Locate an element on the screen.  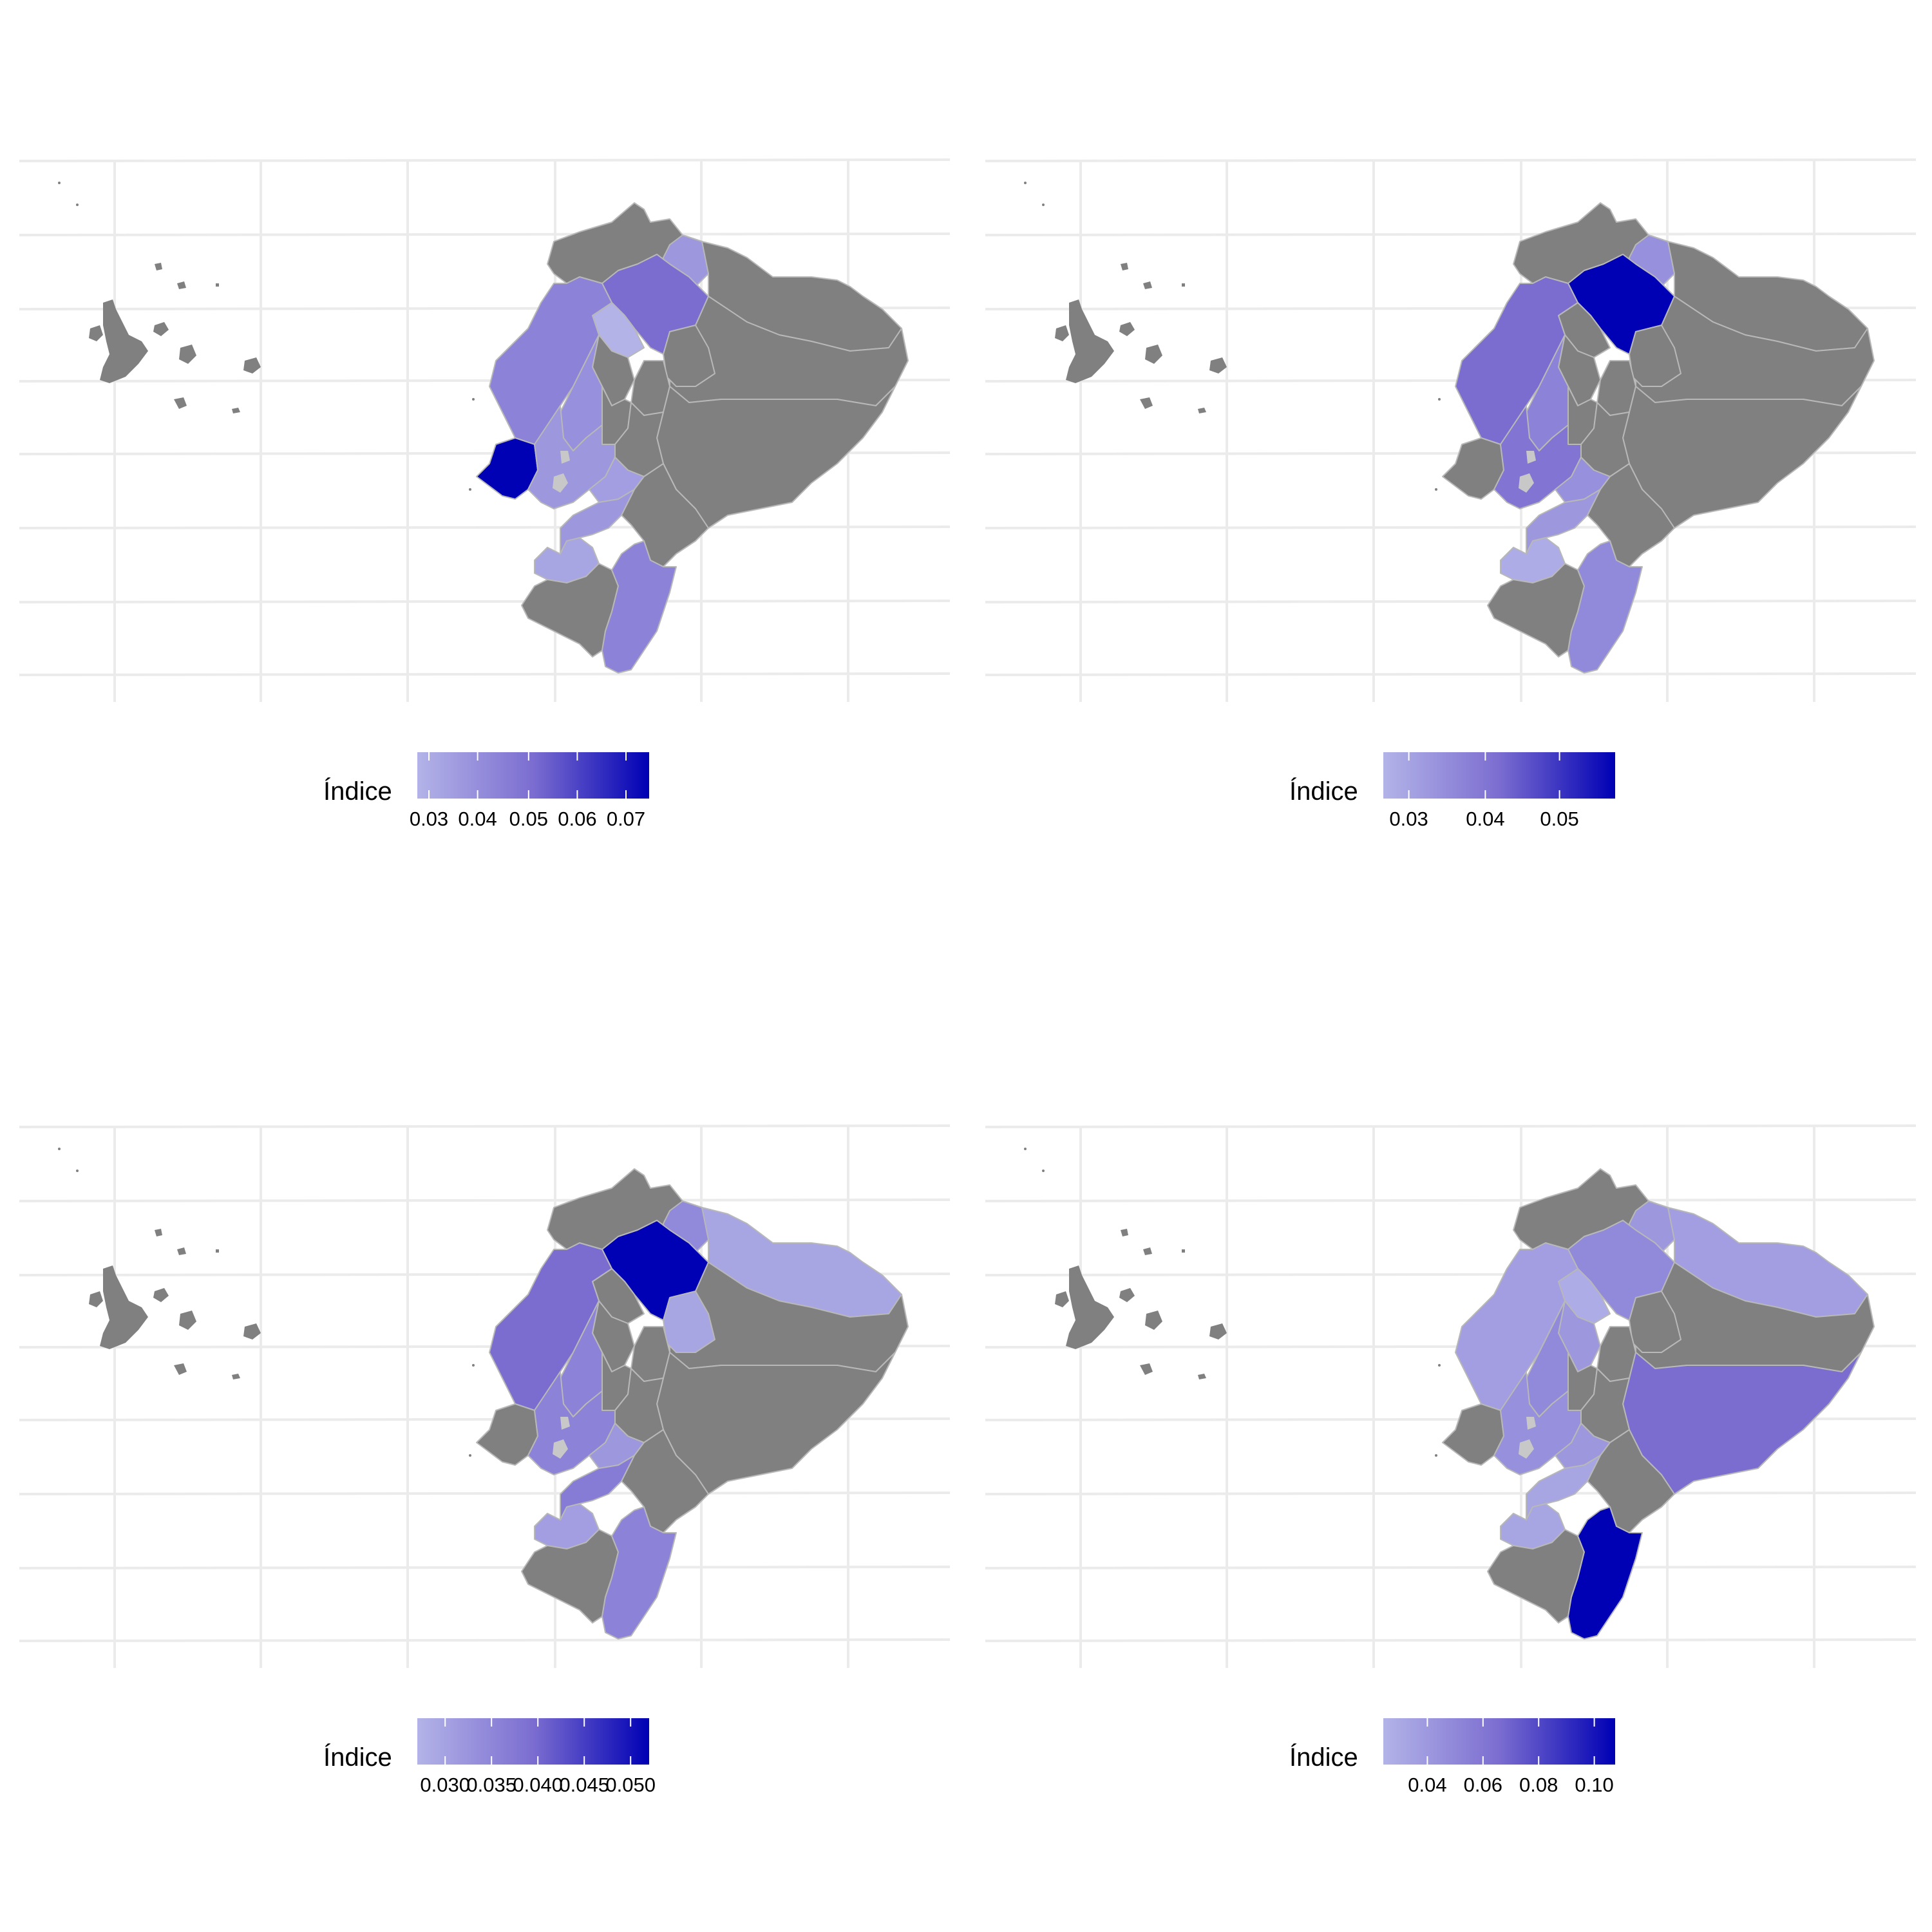
legend-tick-label: 0.08 is located at coordinates (1539, 1785).